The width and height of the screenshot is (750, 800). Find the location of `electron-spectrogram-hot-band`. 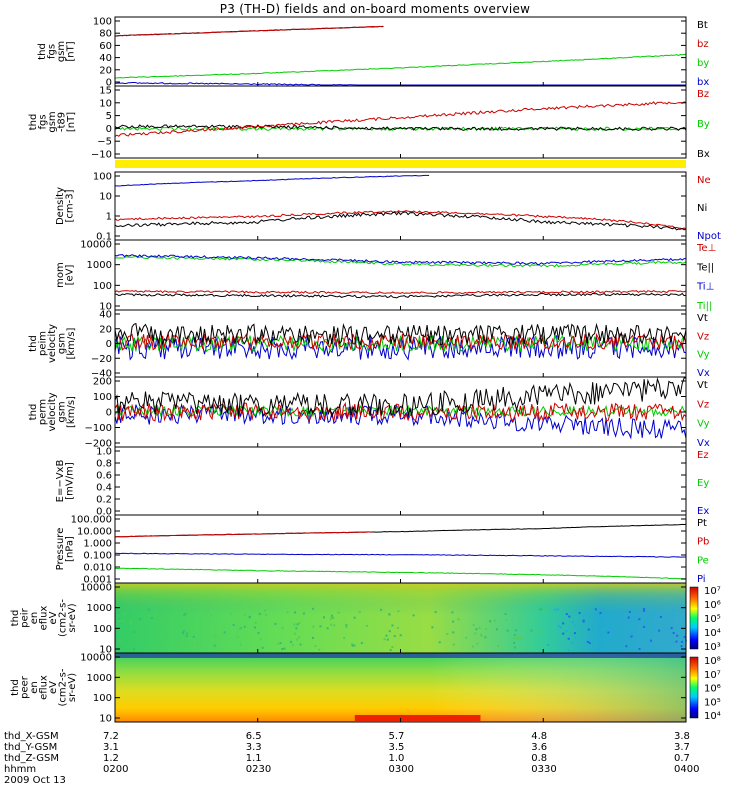

electron-spectrogram-hot-band is located at coordinates (417, 718).